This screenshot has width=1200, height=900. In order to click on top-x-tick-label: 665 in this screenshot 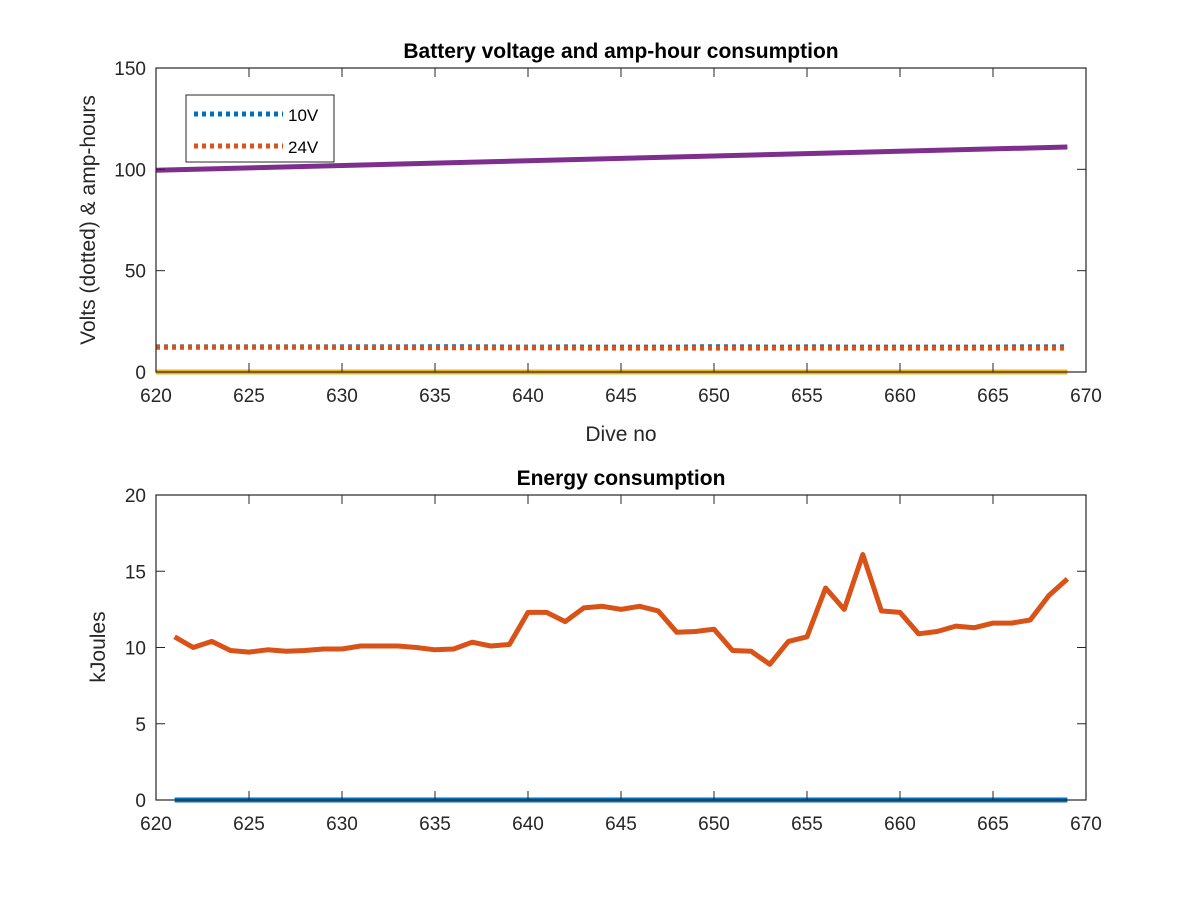, I will do `click(993, 396)`.